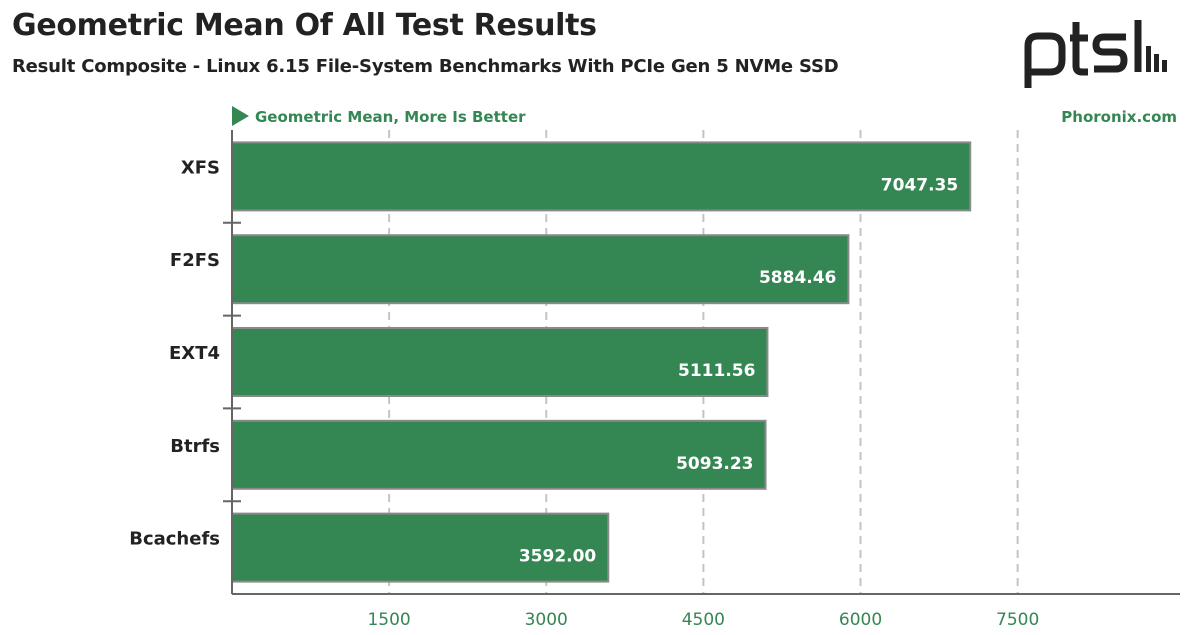 This screenshot has height=635, width=1196. I want to click on category-label-f2fs: F2FS, so click(195, 260).